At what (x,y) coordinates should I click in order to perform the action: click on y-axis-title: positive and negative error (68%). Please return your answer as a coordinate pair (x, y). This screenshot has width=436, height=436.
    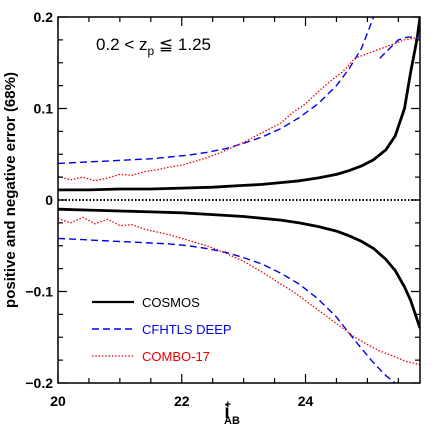
    Looking at the image, I should click on (10, 190).